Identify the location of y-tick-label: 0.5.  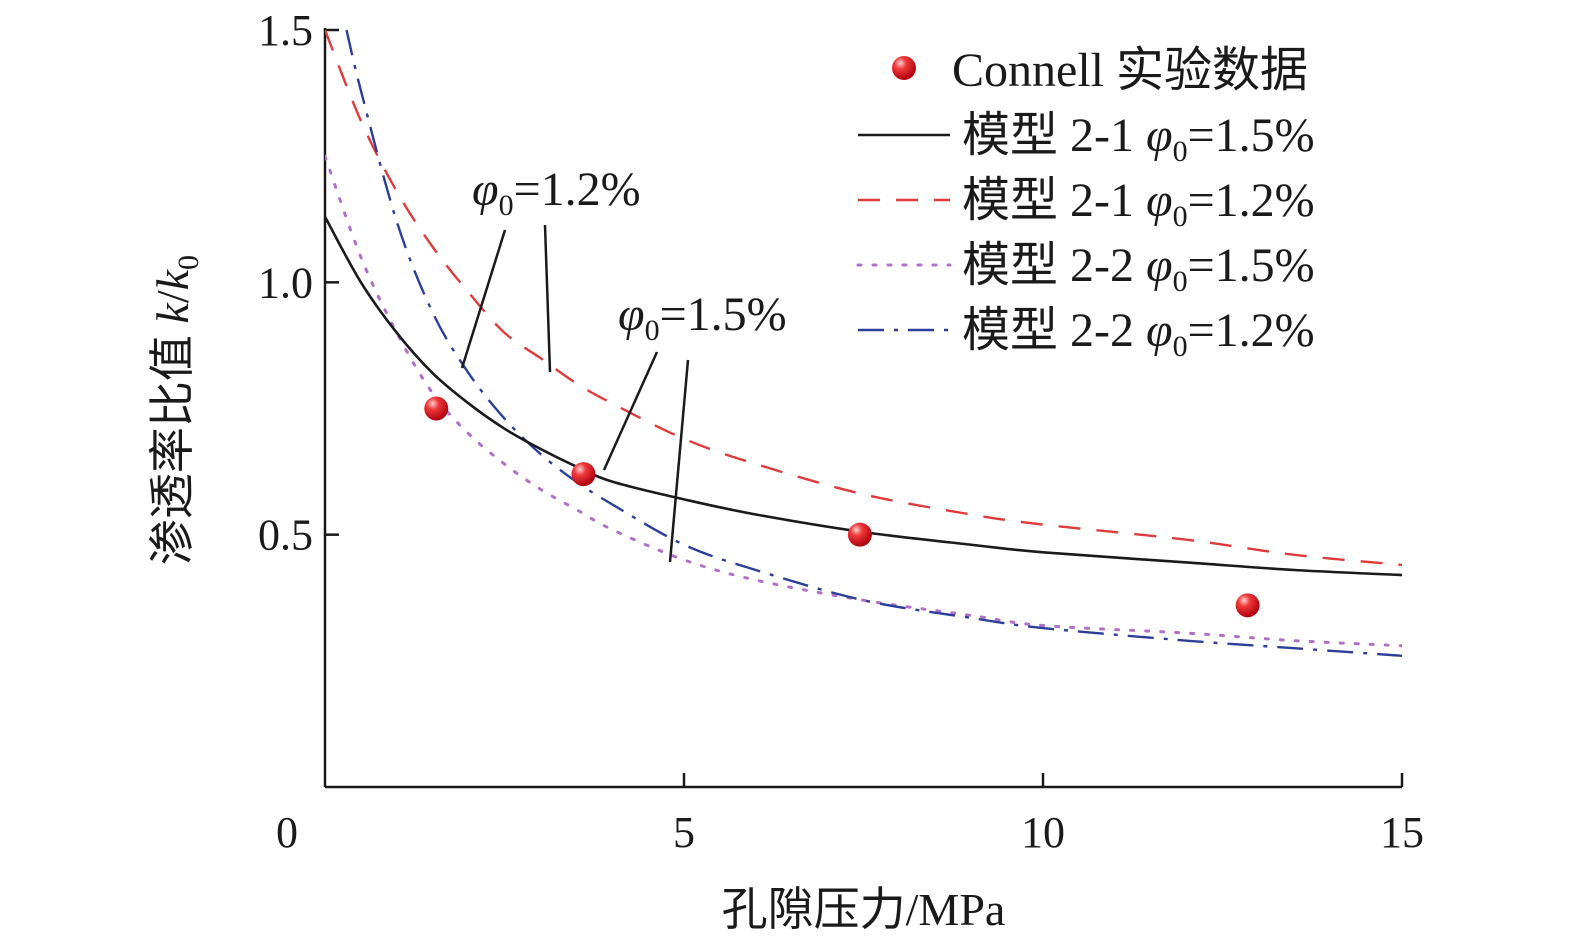
(285, 535).